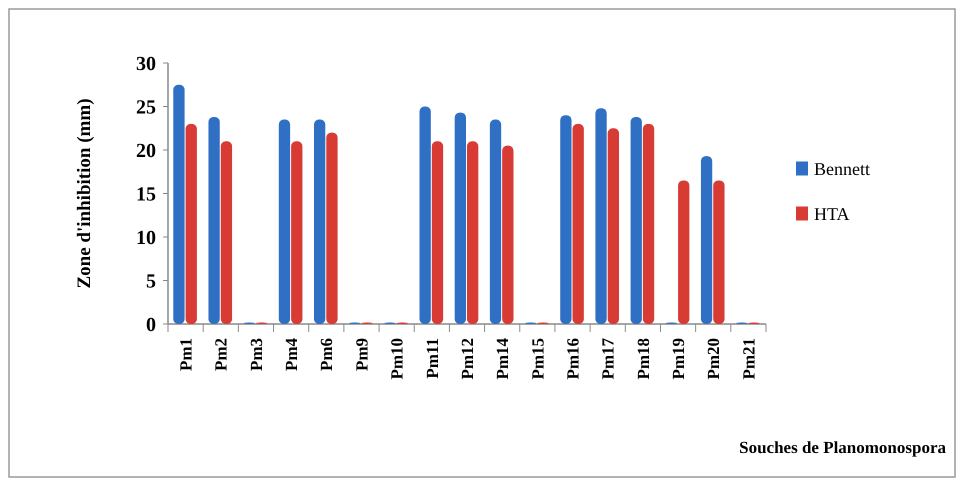 The width and height of the screenshot is (964, 495). I want to click on legend-label: Bennett, so click(842, 168).